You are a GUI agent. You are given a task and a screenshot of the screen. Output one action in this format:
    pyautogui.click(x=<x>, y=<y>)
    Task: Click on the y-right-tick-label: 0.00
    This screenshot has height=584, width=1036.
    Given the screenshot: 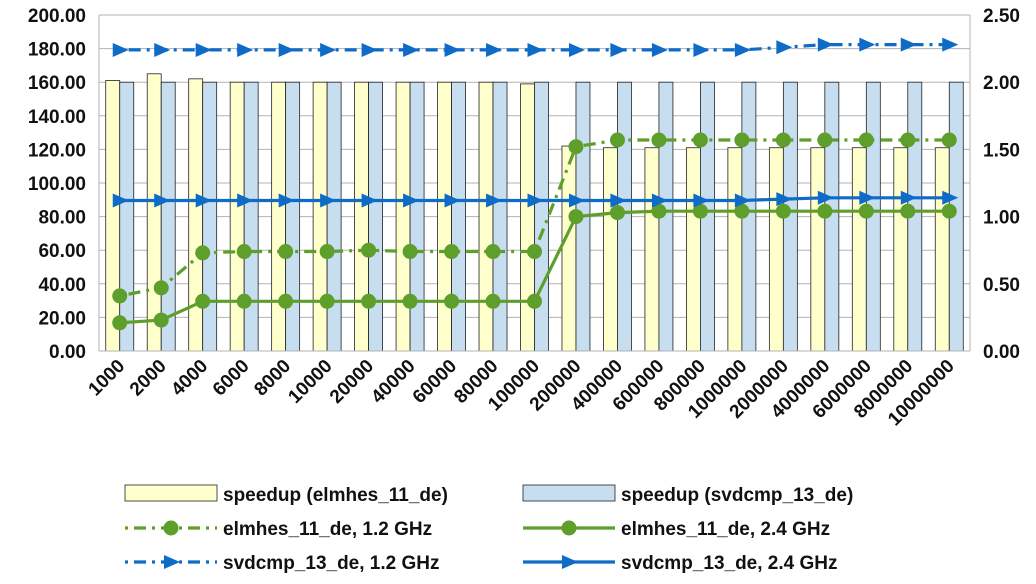 What is the action you would take?
    pyautogui.click(x=1001, y=352)
    